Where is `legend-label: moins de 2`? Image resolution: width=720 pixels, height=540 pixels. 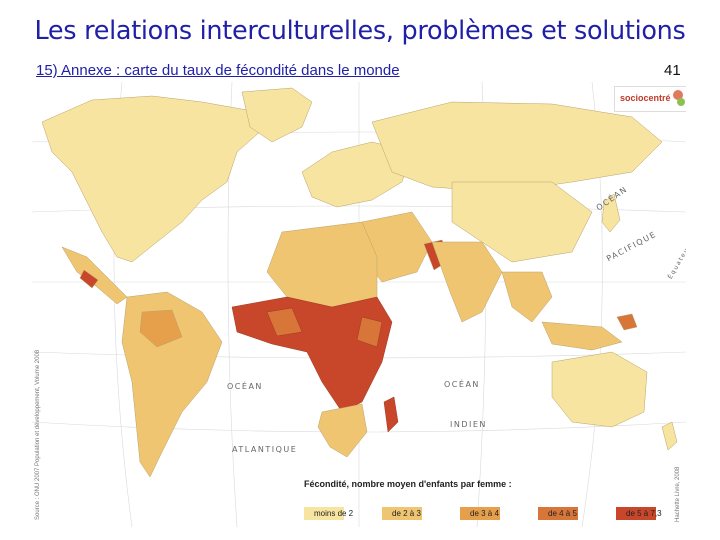
legend-label: moins de 2 is located at coordinates (334, 513).